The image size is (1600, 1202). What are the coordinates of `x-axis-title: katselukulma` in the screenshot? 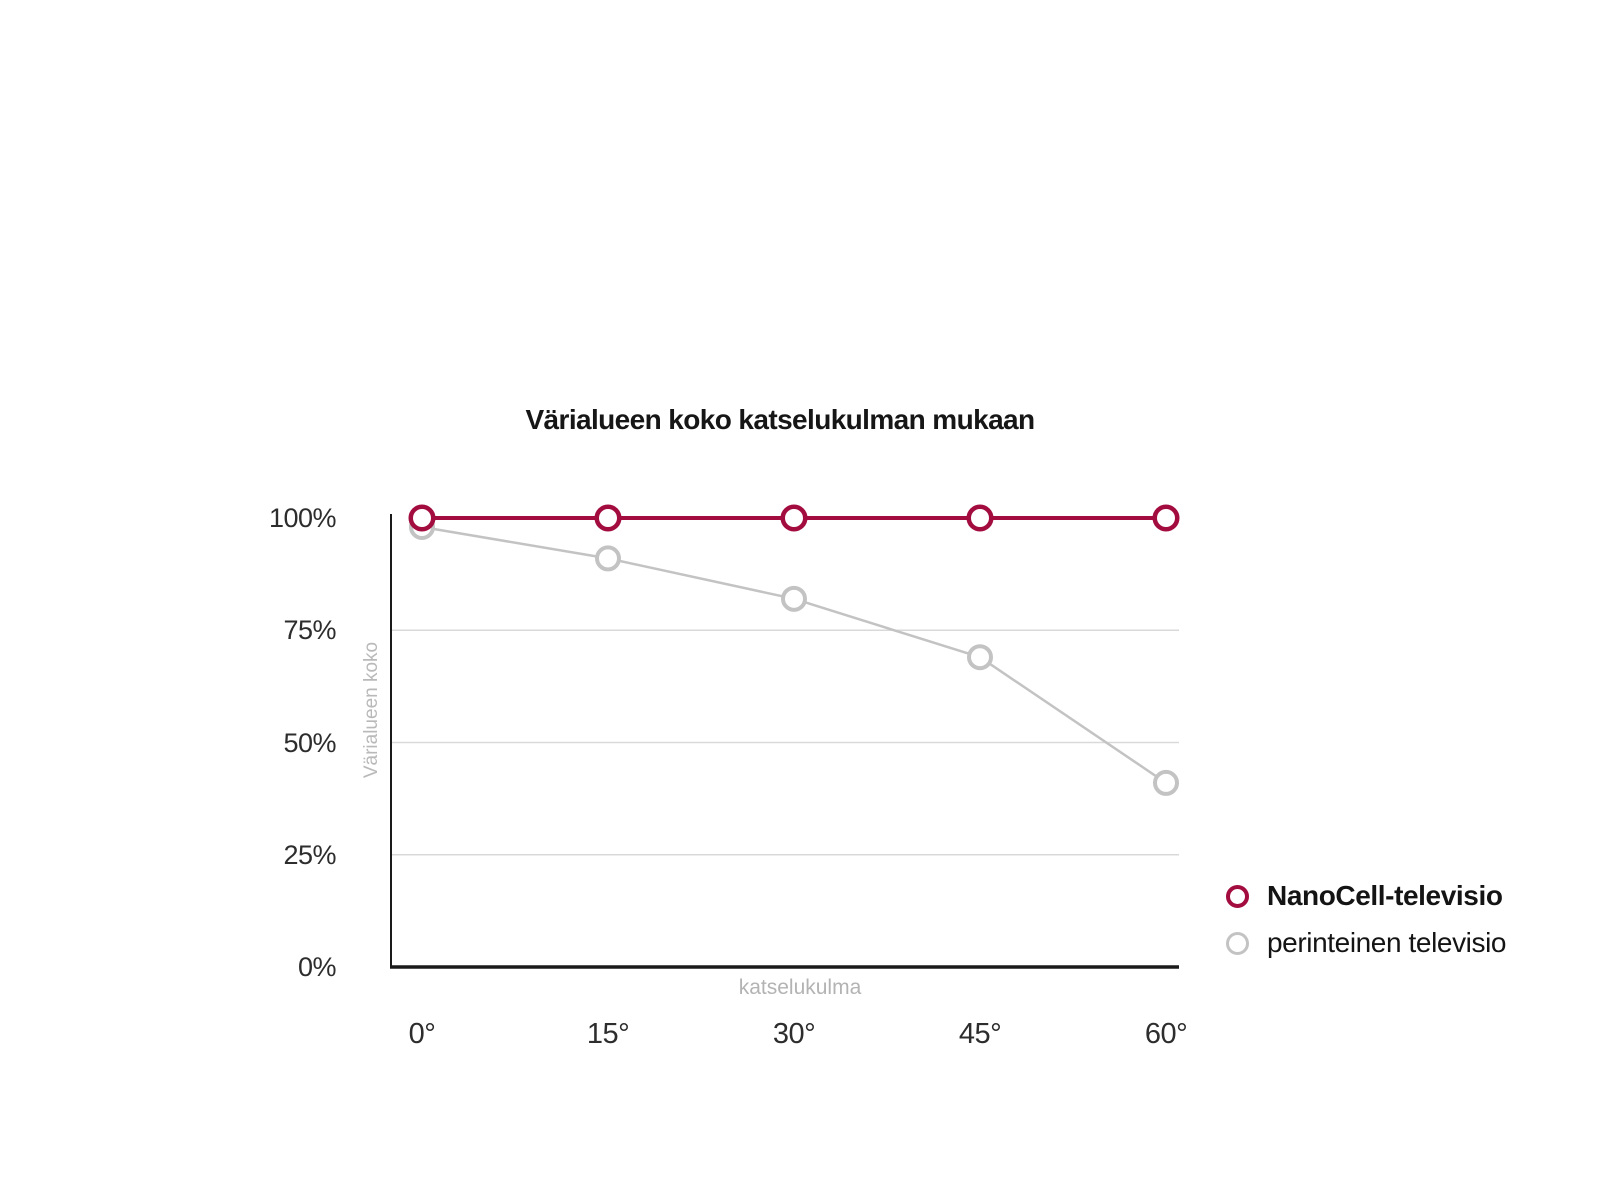 It's located at (800, 987).